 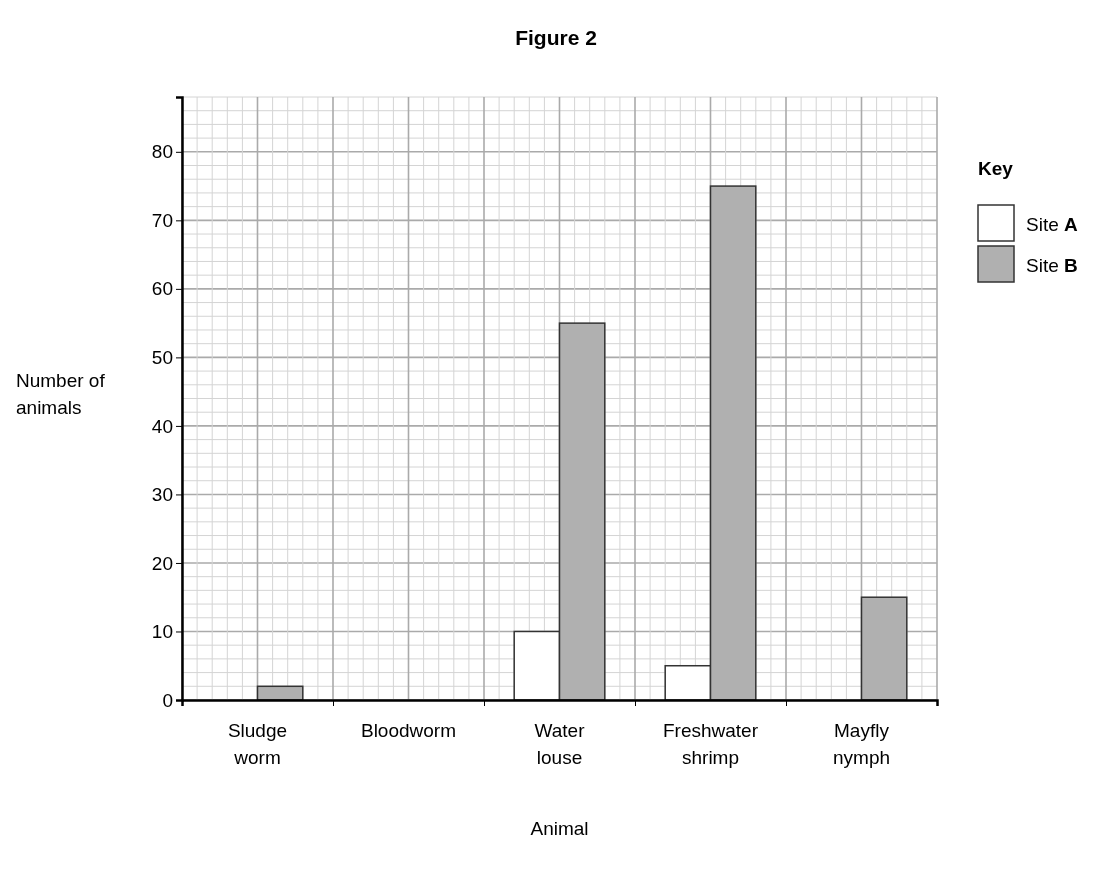 I want to click on y-tick-label: 70, so click(x=162, y=220).